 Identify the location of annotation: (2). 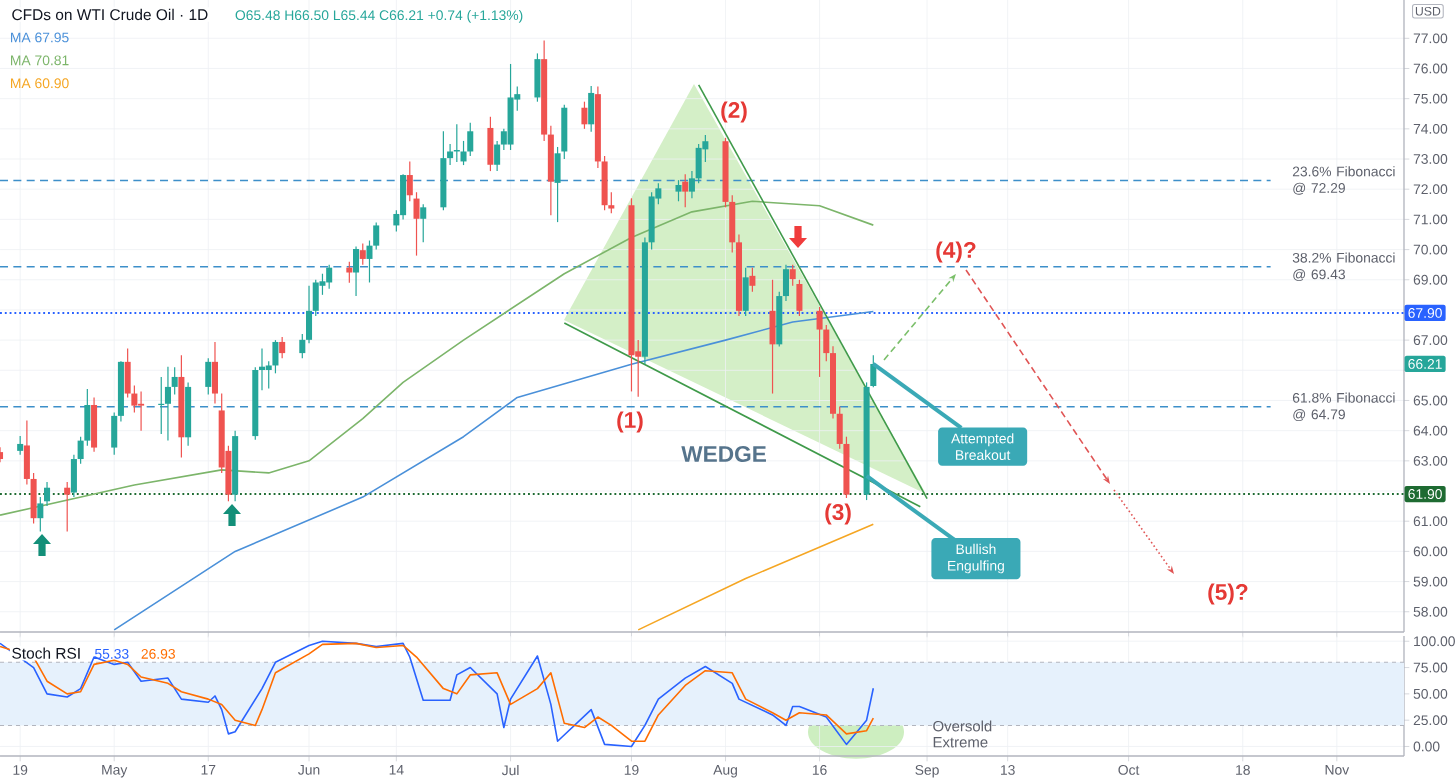
(734, 112).